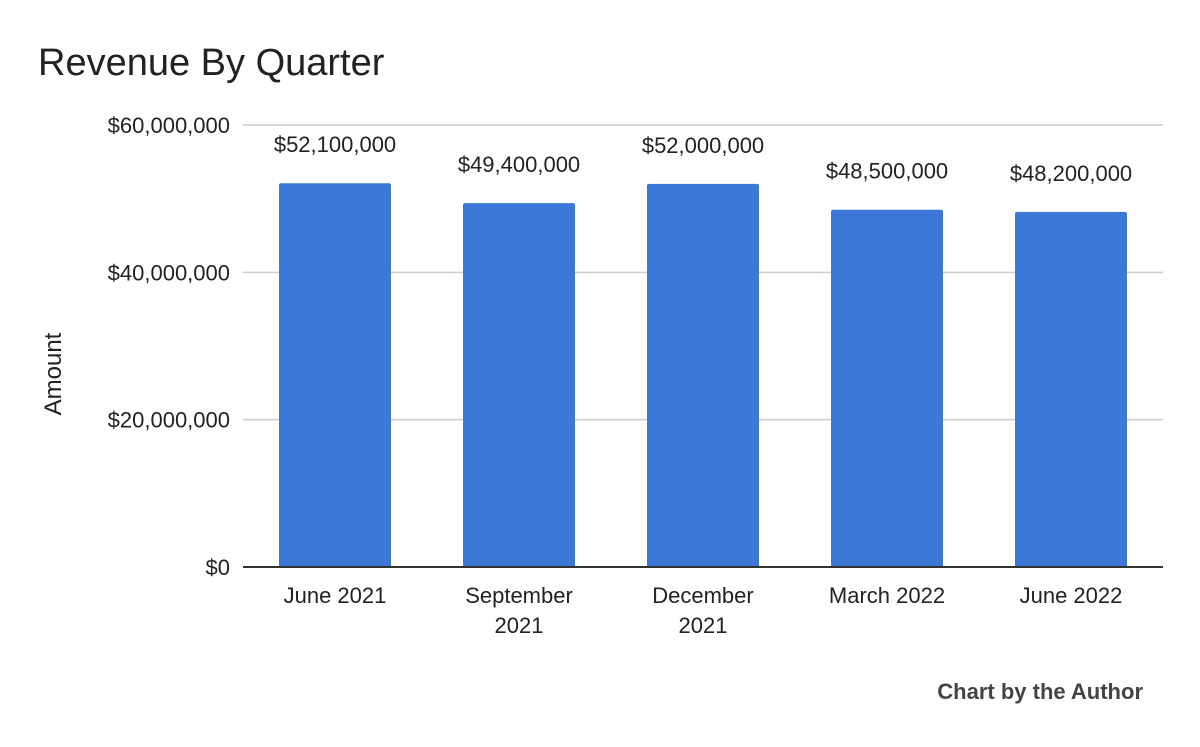  I want to click on chart-footer: Chart by the Author, so click(1040, 691).